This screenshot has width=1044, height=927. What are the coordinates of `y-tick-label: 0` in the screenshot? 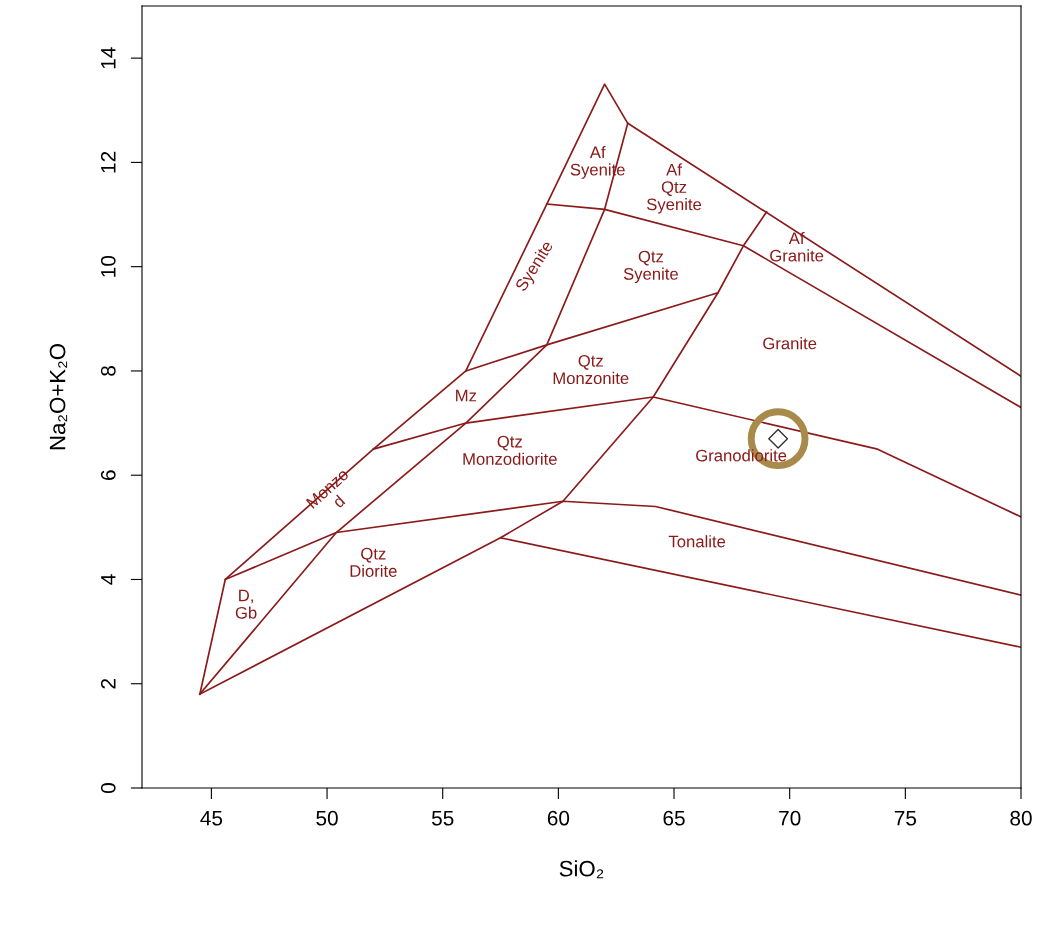 It's located at (108, 788).